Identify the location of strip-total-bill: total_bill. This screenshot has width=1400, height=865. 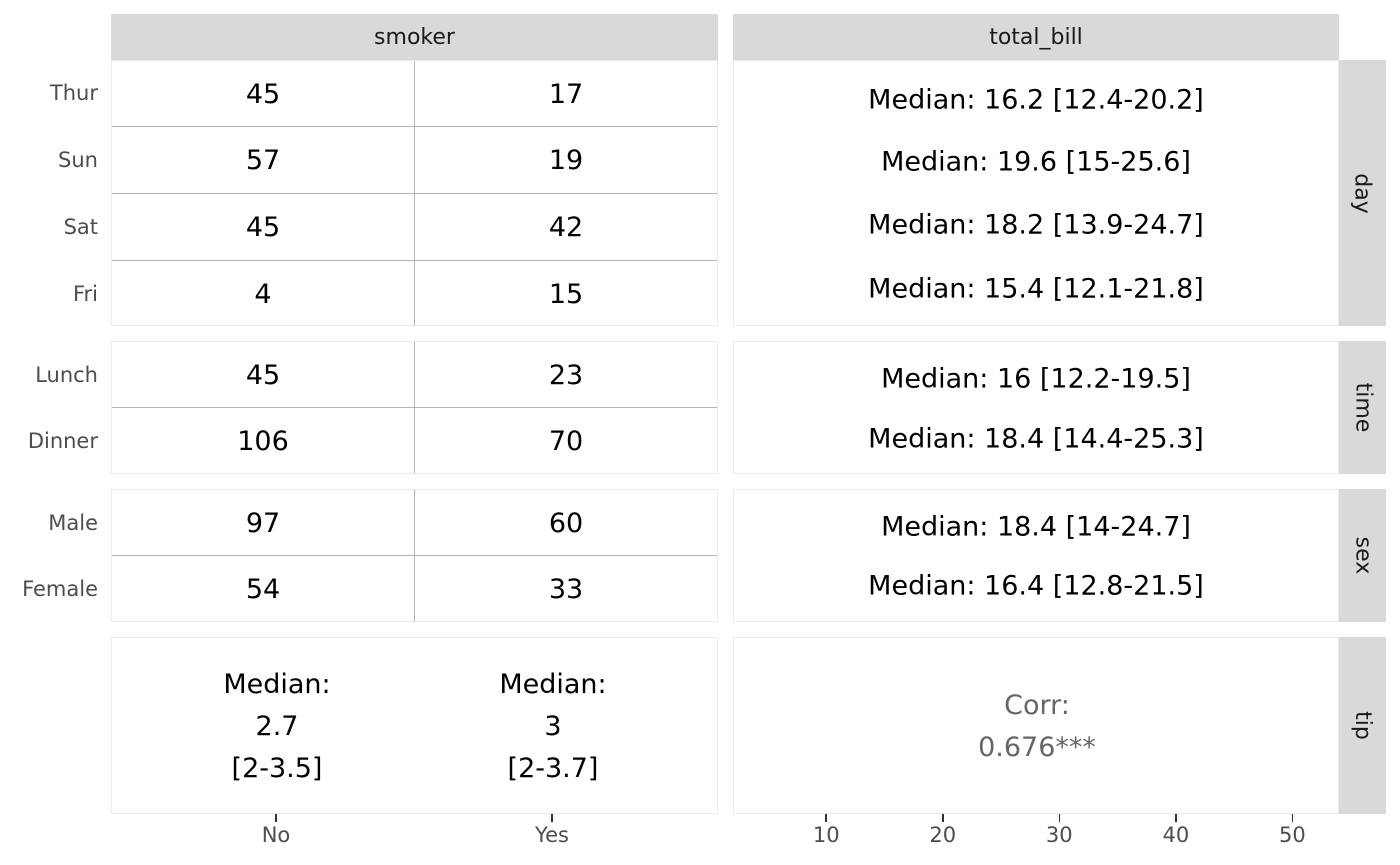
(1036, 37).